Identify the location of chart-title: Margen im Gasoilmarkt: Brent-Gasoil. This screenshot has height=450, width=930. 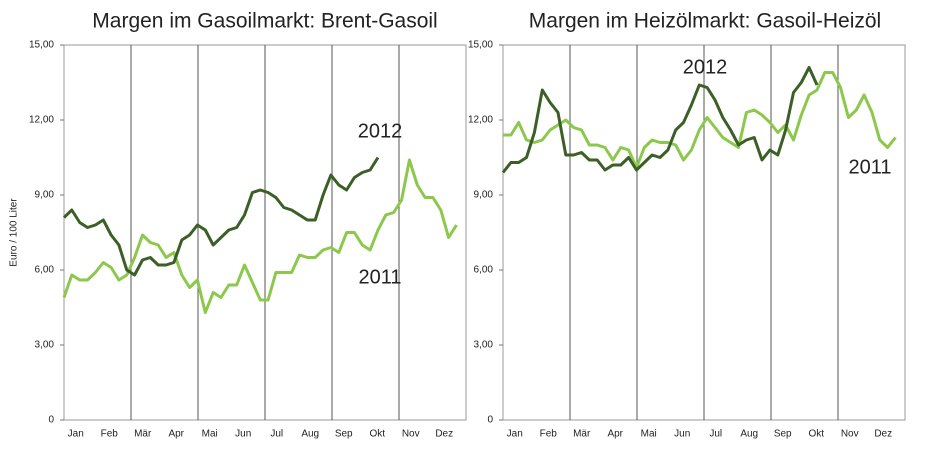
(264, 21).